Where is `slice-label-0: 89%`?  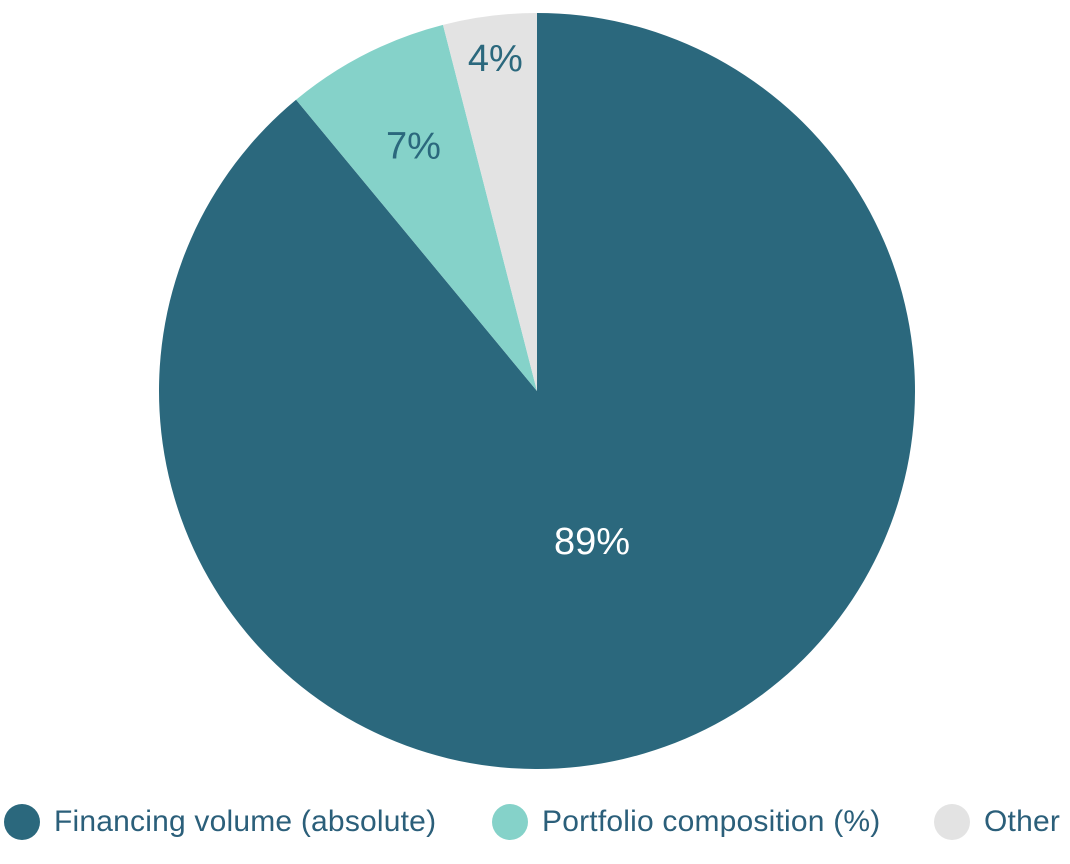
slice-label-0: 89% is located at coordinates (592, 542).